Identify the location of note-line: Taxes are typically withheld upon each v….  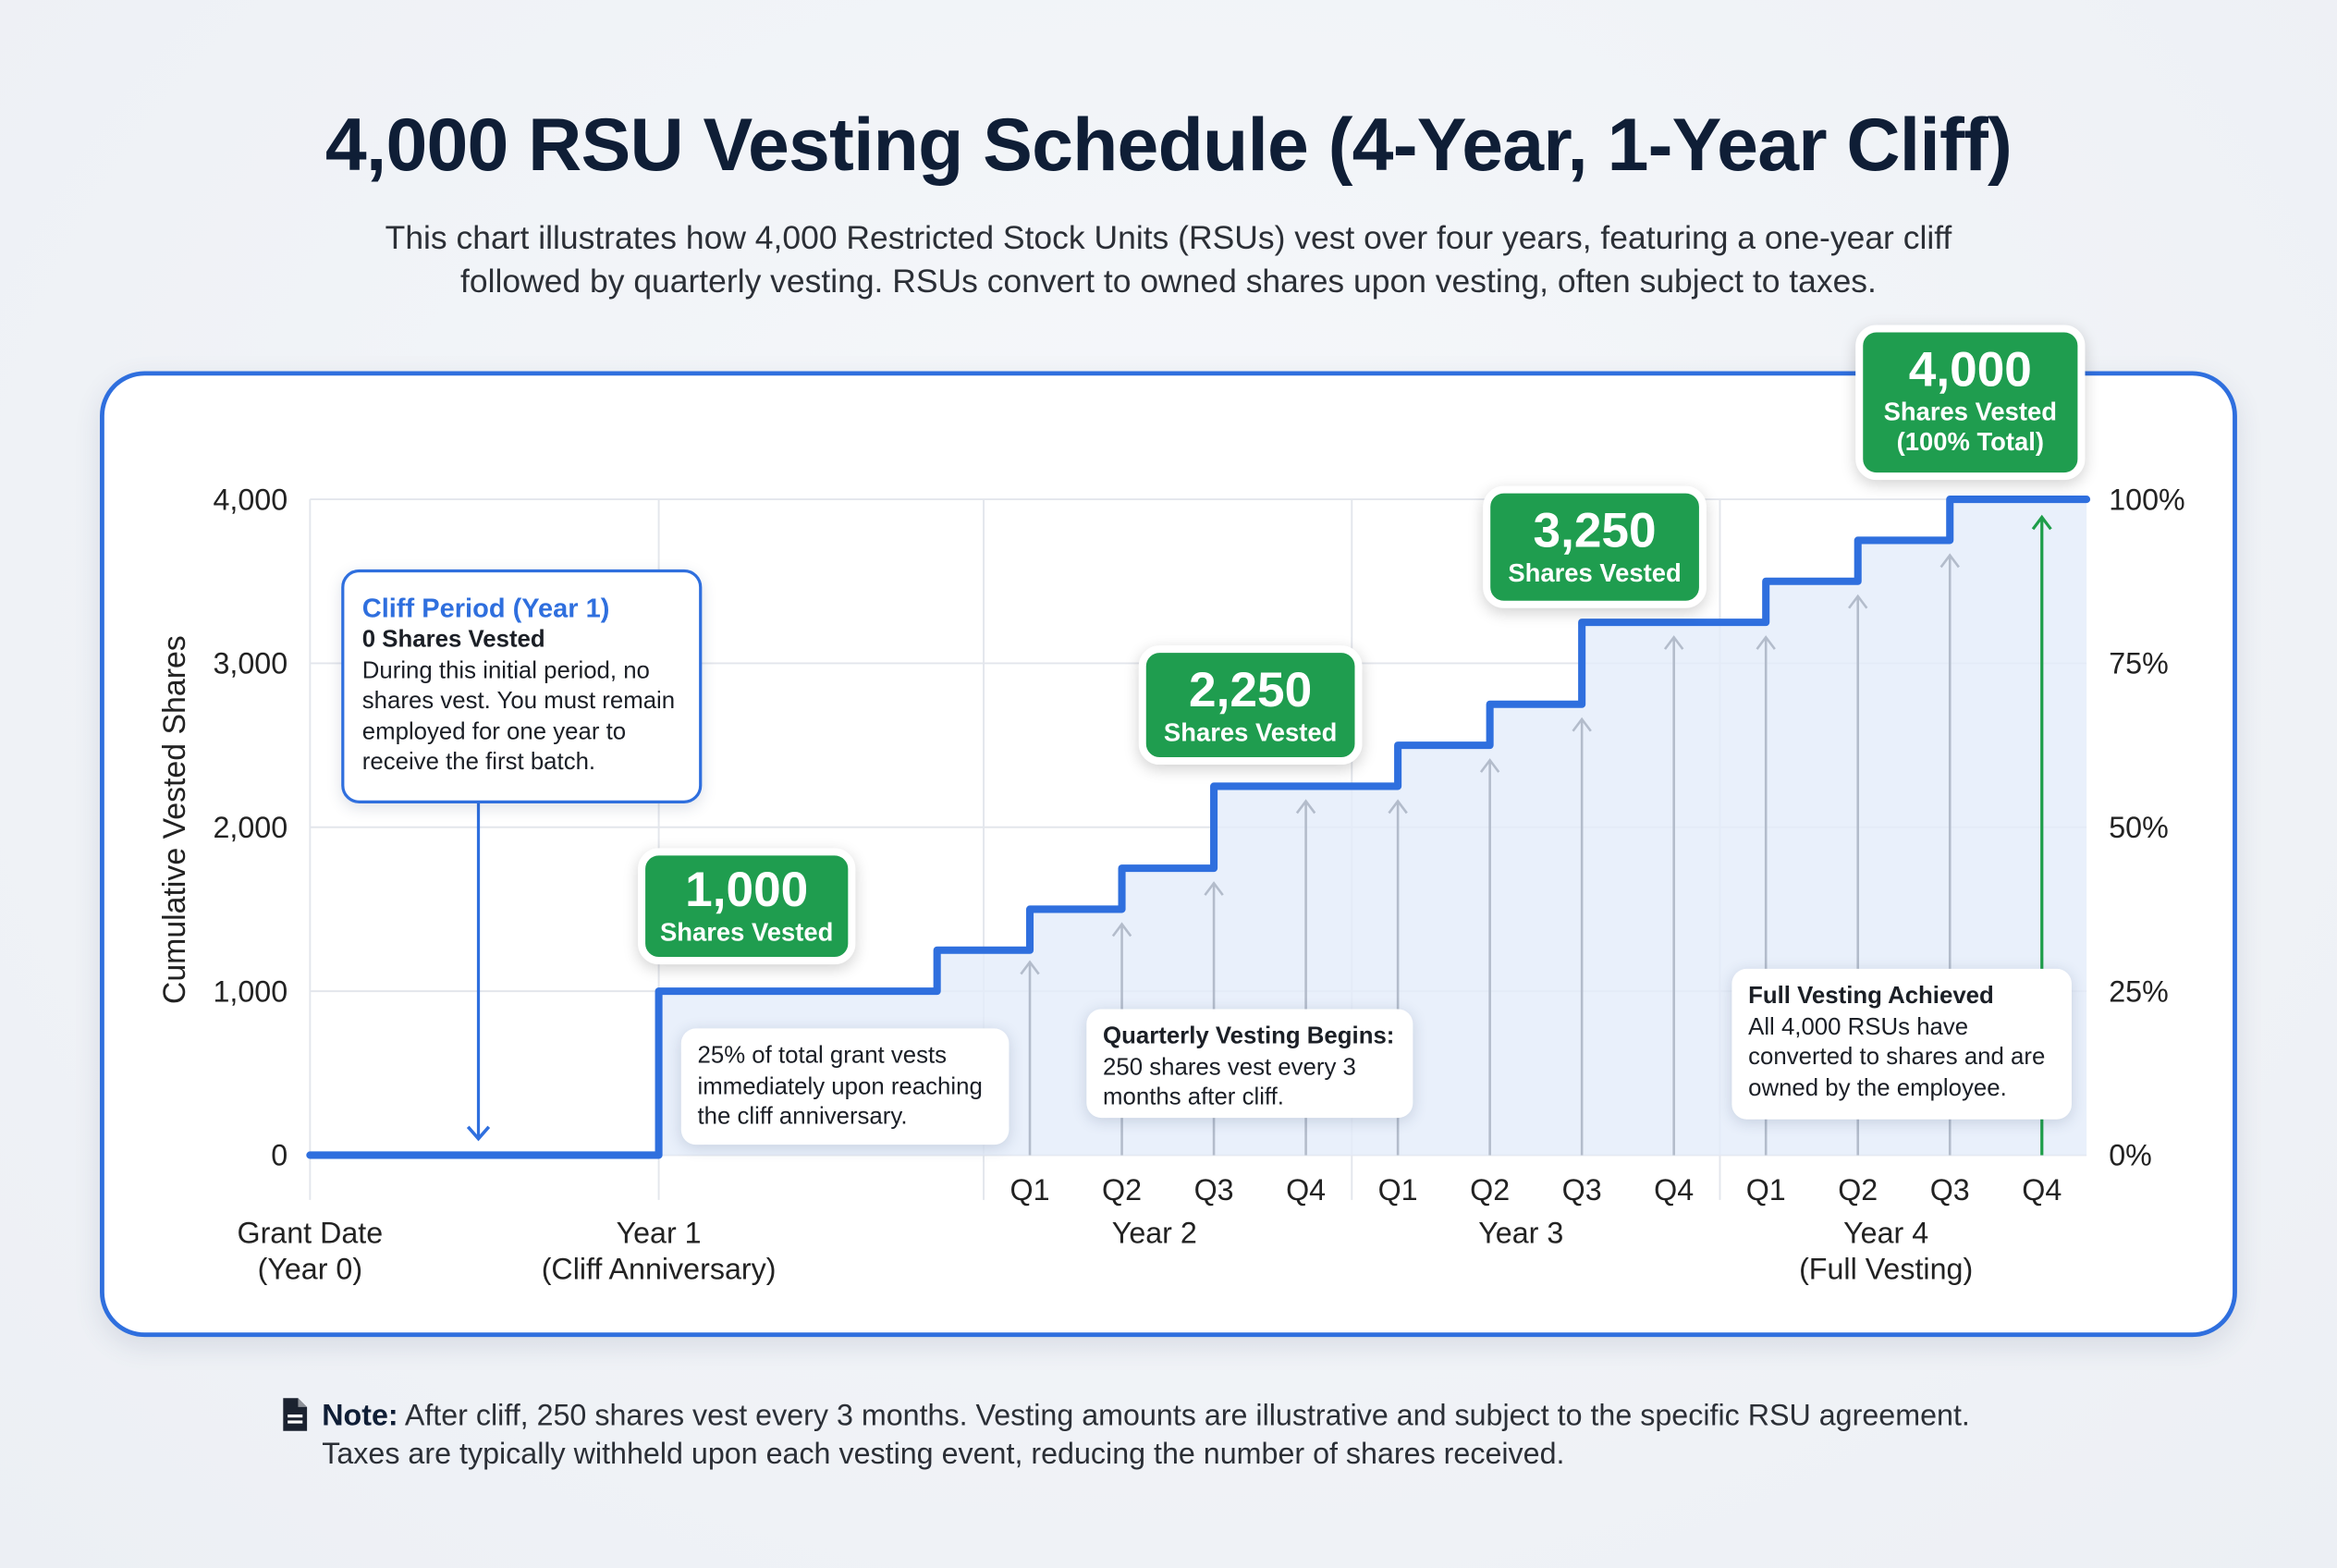
(943, 1455).